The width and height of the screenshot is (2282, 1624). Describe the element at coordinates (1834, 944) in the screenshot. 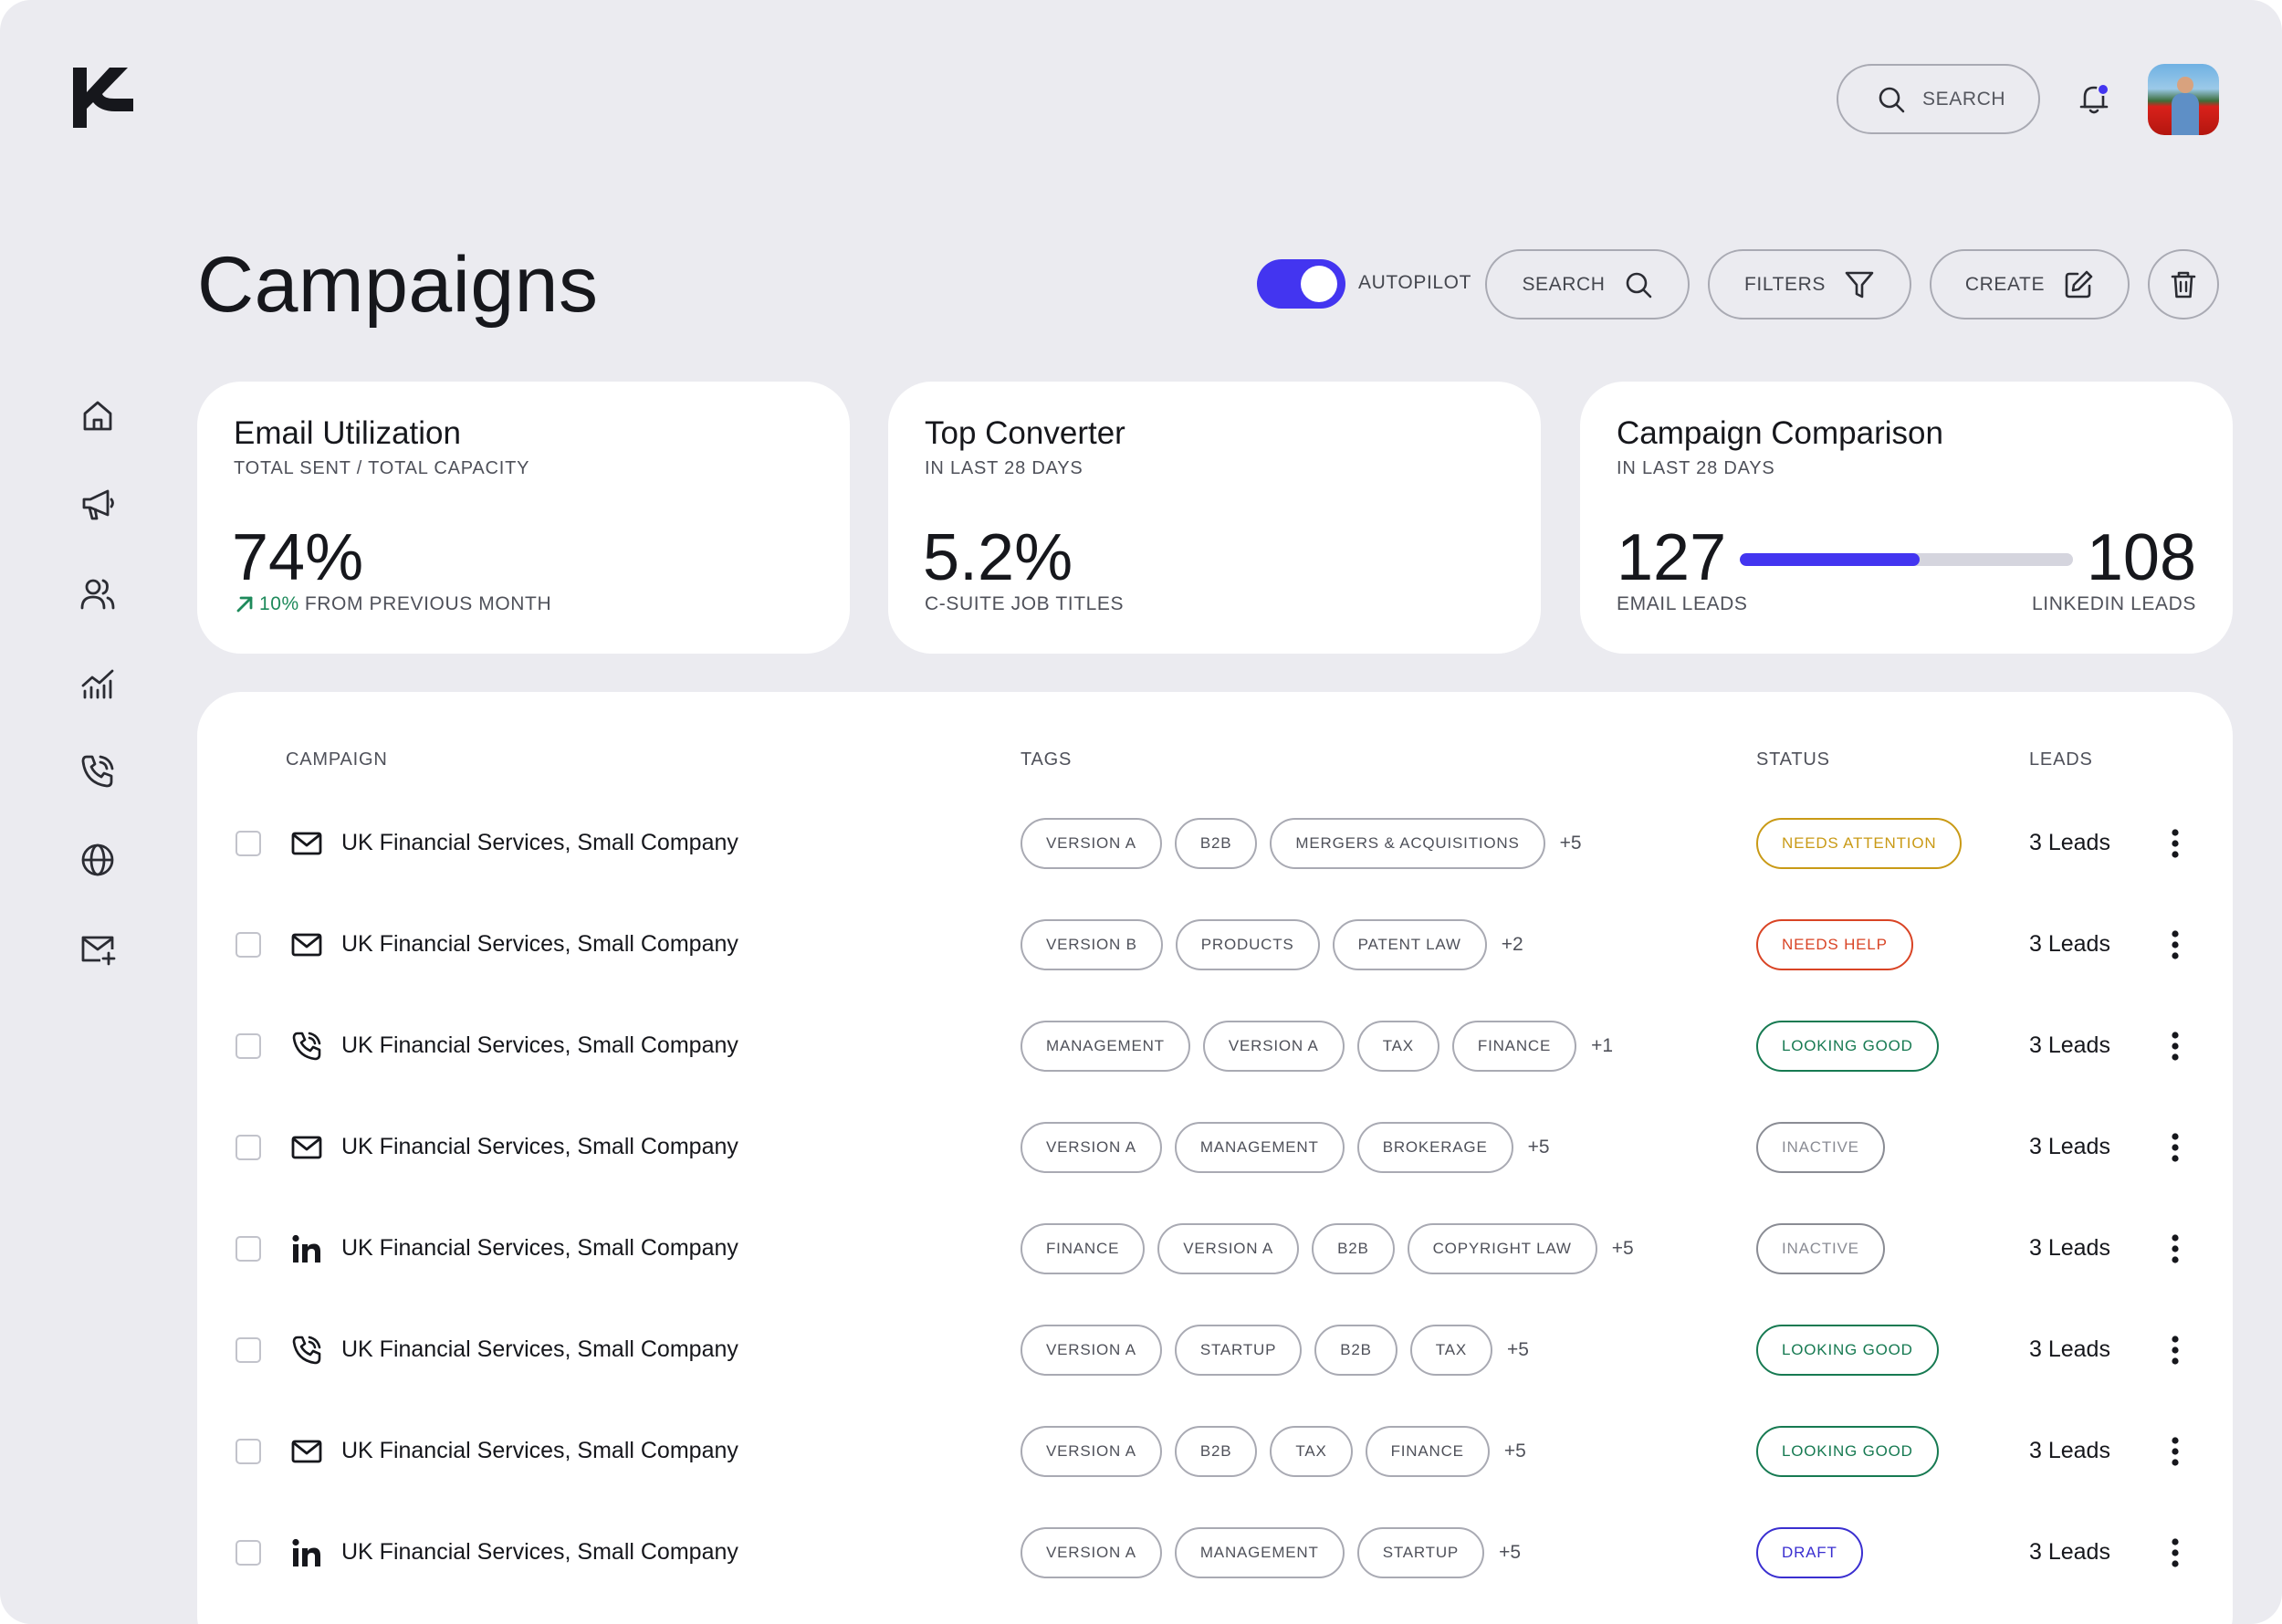

I see `status-badge: NEEDS HELP` at that location.